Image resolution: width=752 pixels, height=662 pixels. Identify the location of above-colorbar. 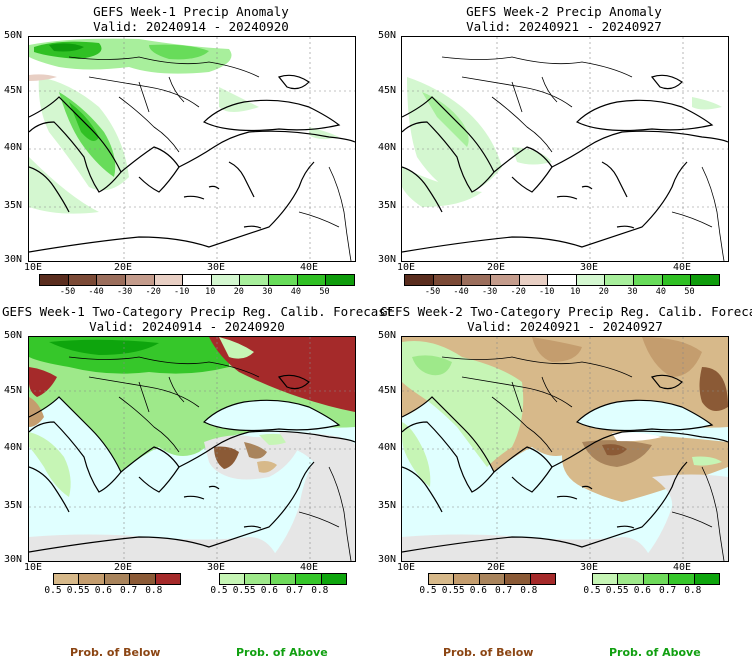
(283, 579).